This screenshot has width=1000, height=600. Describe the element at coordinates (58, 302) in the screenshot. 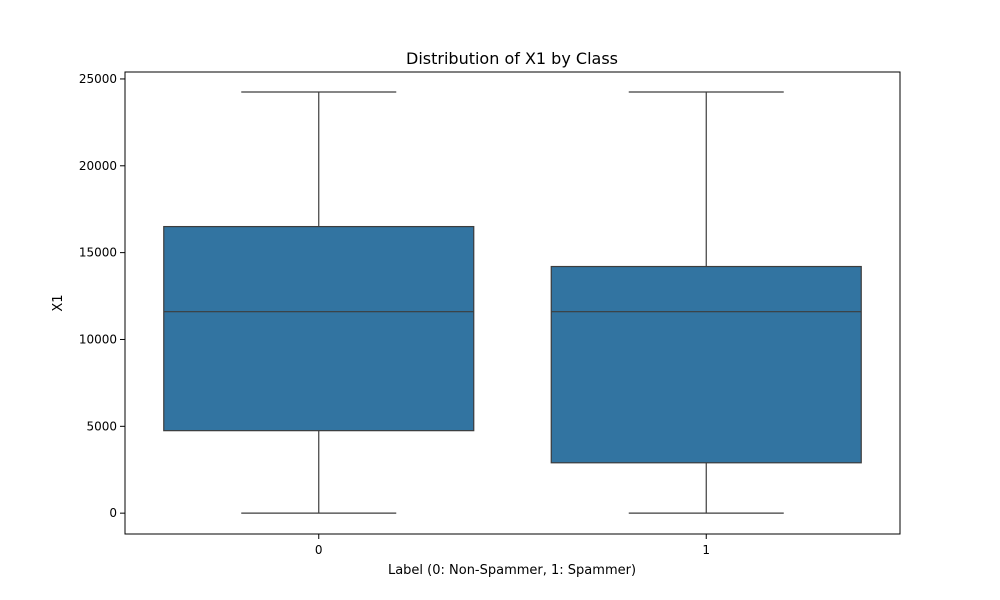

I see `y-axis-label: X1` at that location.